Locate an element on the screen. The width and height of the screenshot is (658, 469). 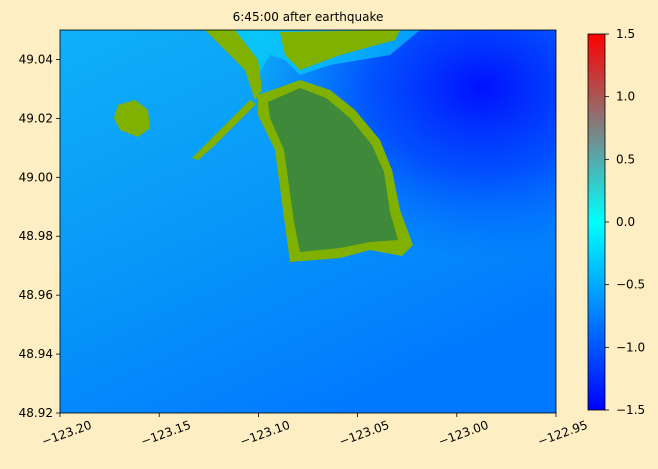
x-tick-label: −123.10 is located at coordinates (265, 433).